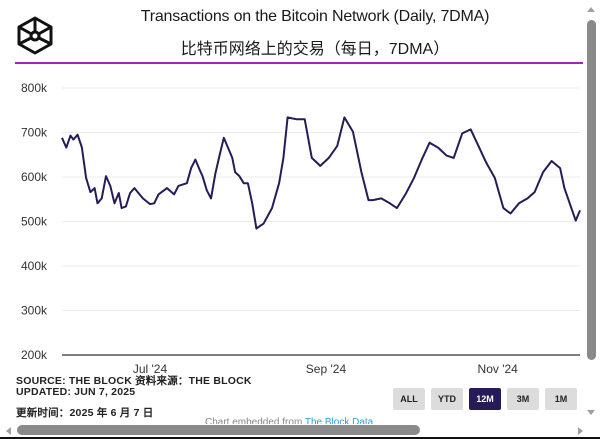 The height and width of the screenshot is (439, 600). Describe the element at coordinates (8, 431) in the screenshot. I see `scroll-left-arrow-icon` at that location.